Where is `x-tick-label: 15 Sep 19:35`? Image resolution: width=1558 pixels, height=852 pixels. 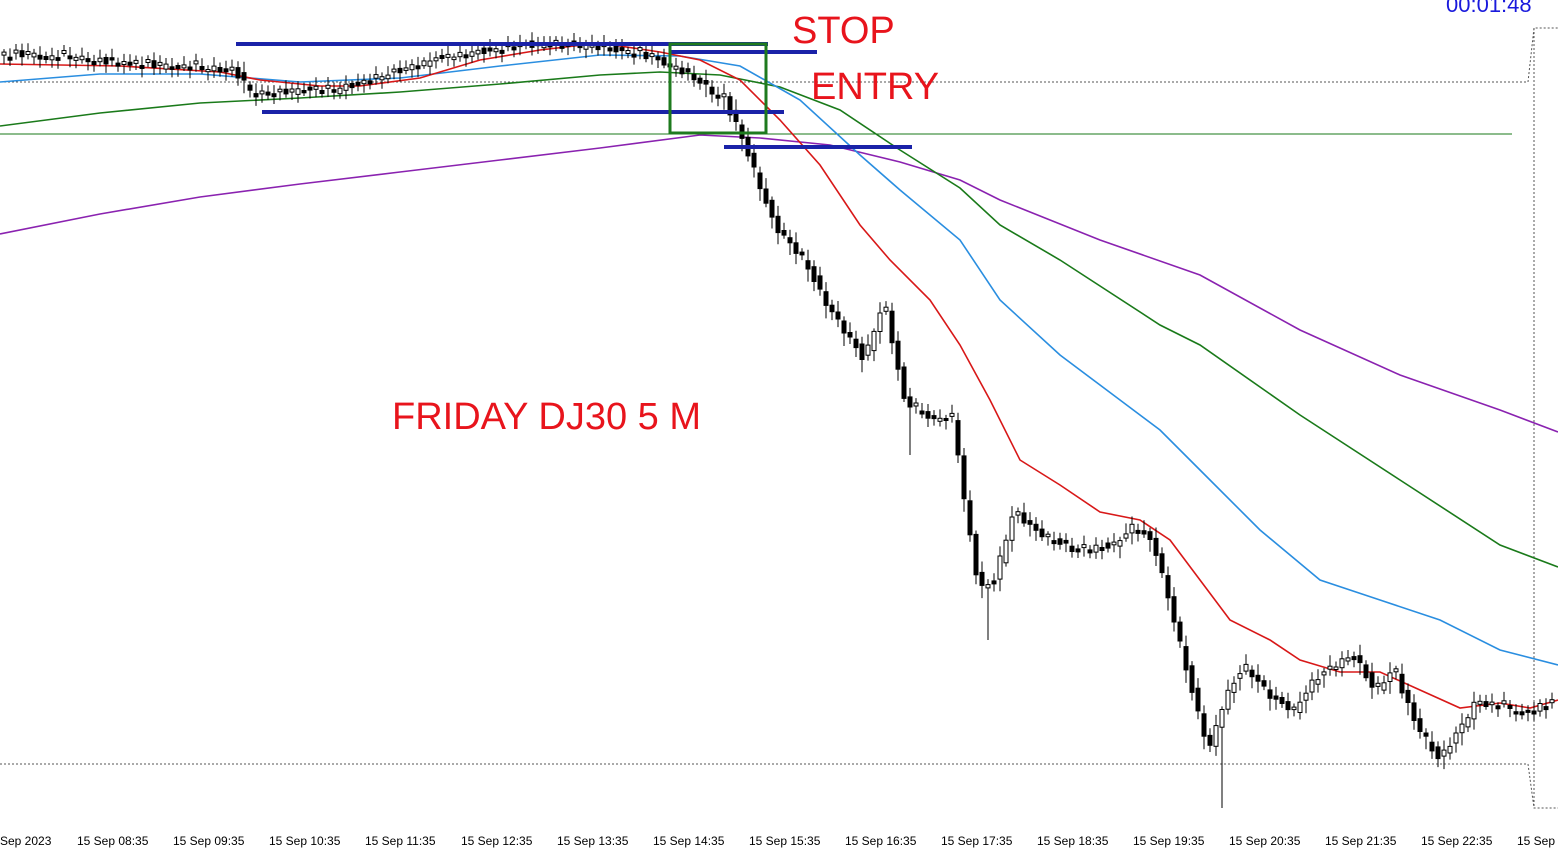 x-tick-label: 15 Sep 19:35 is located at coordinates (1169, 841).